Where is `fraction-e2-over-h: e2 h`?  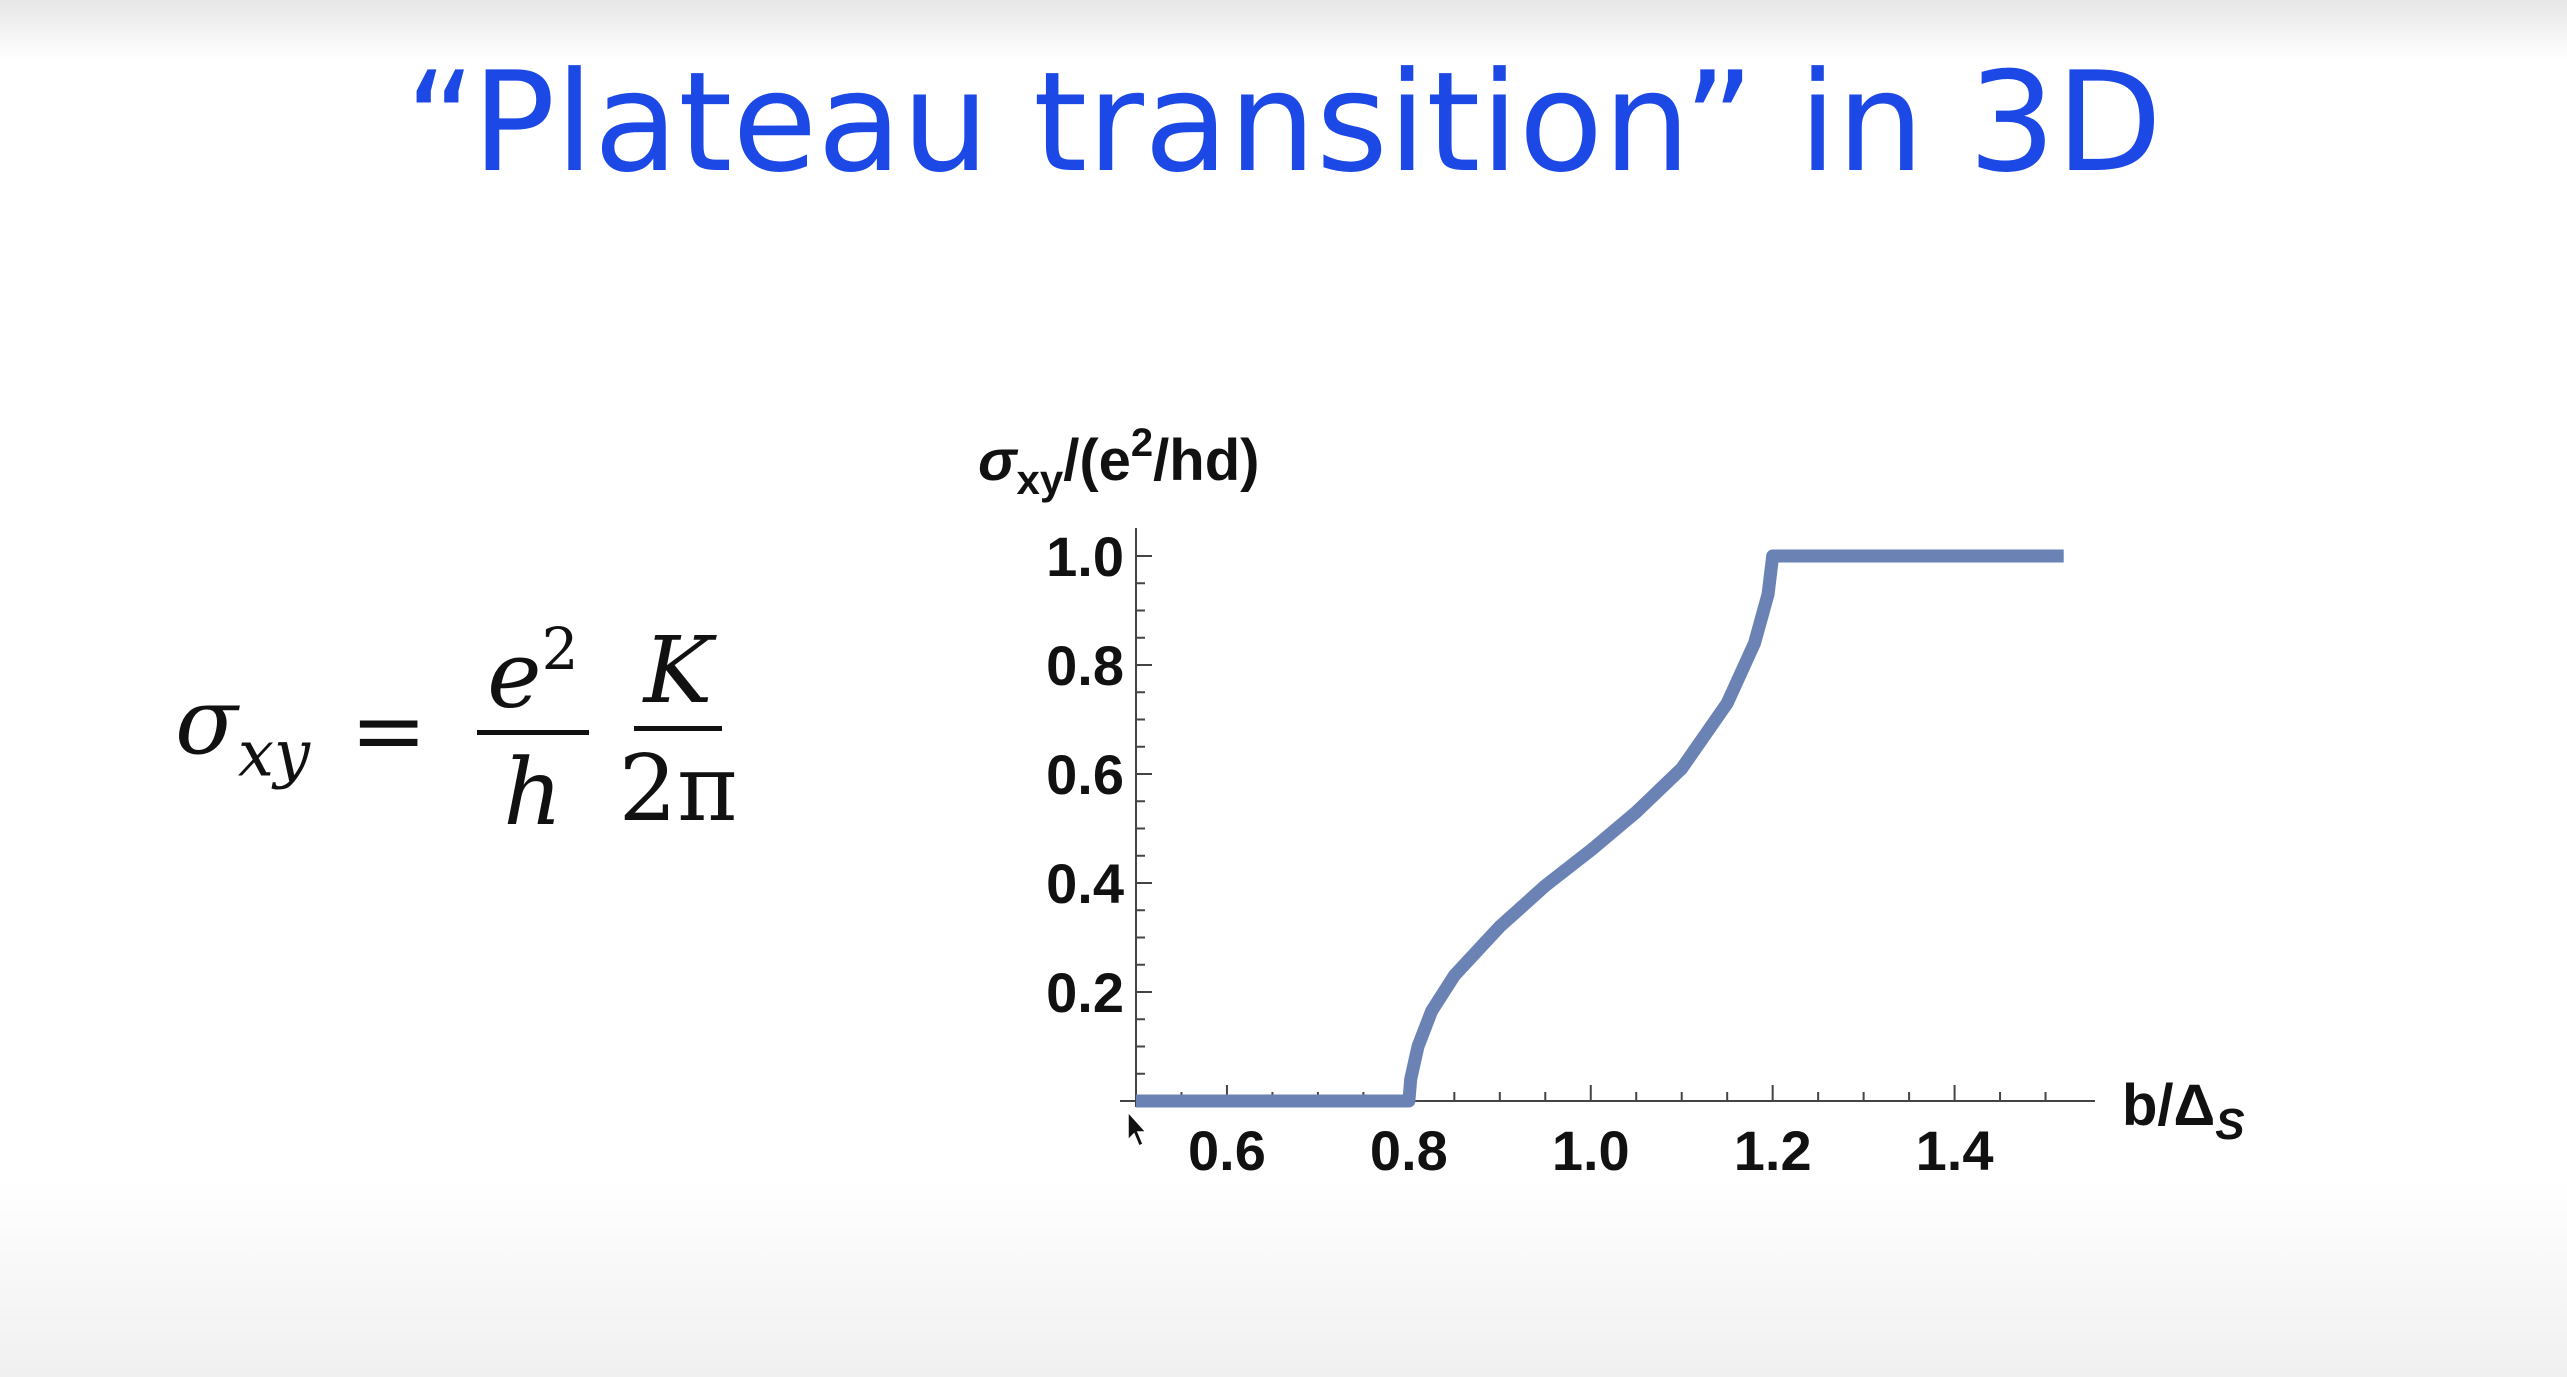
fraction-e2-over-h: e2 h is located at coordinates (533, 732).